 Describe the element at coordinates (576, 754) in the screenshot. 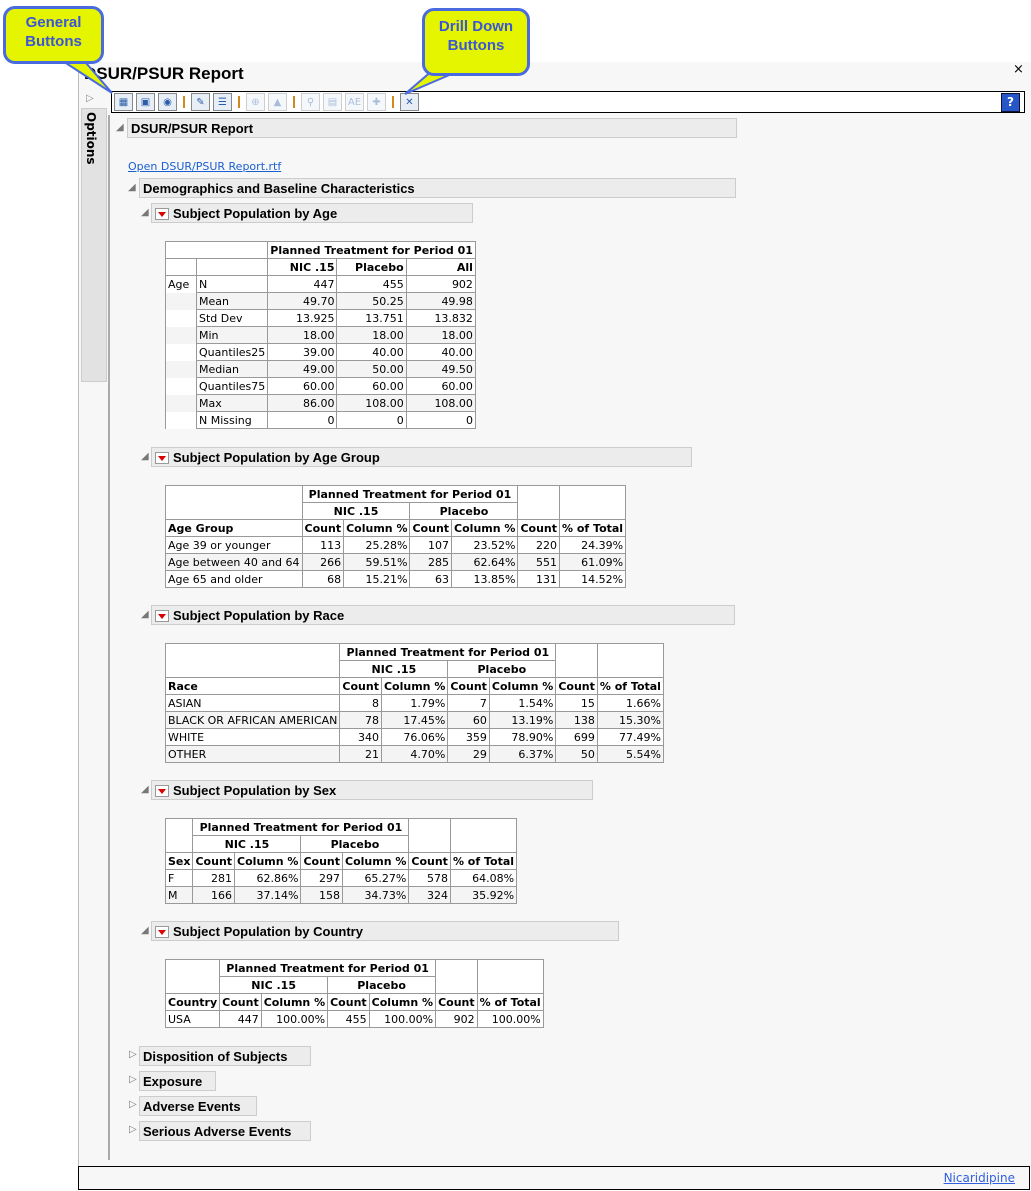

I see `table-cell: 50` at that location.